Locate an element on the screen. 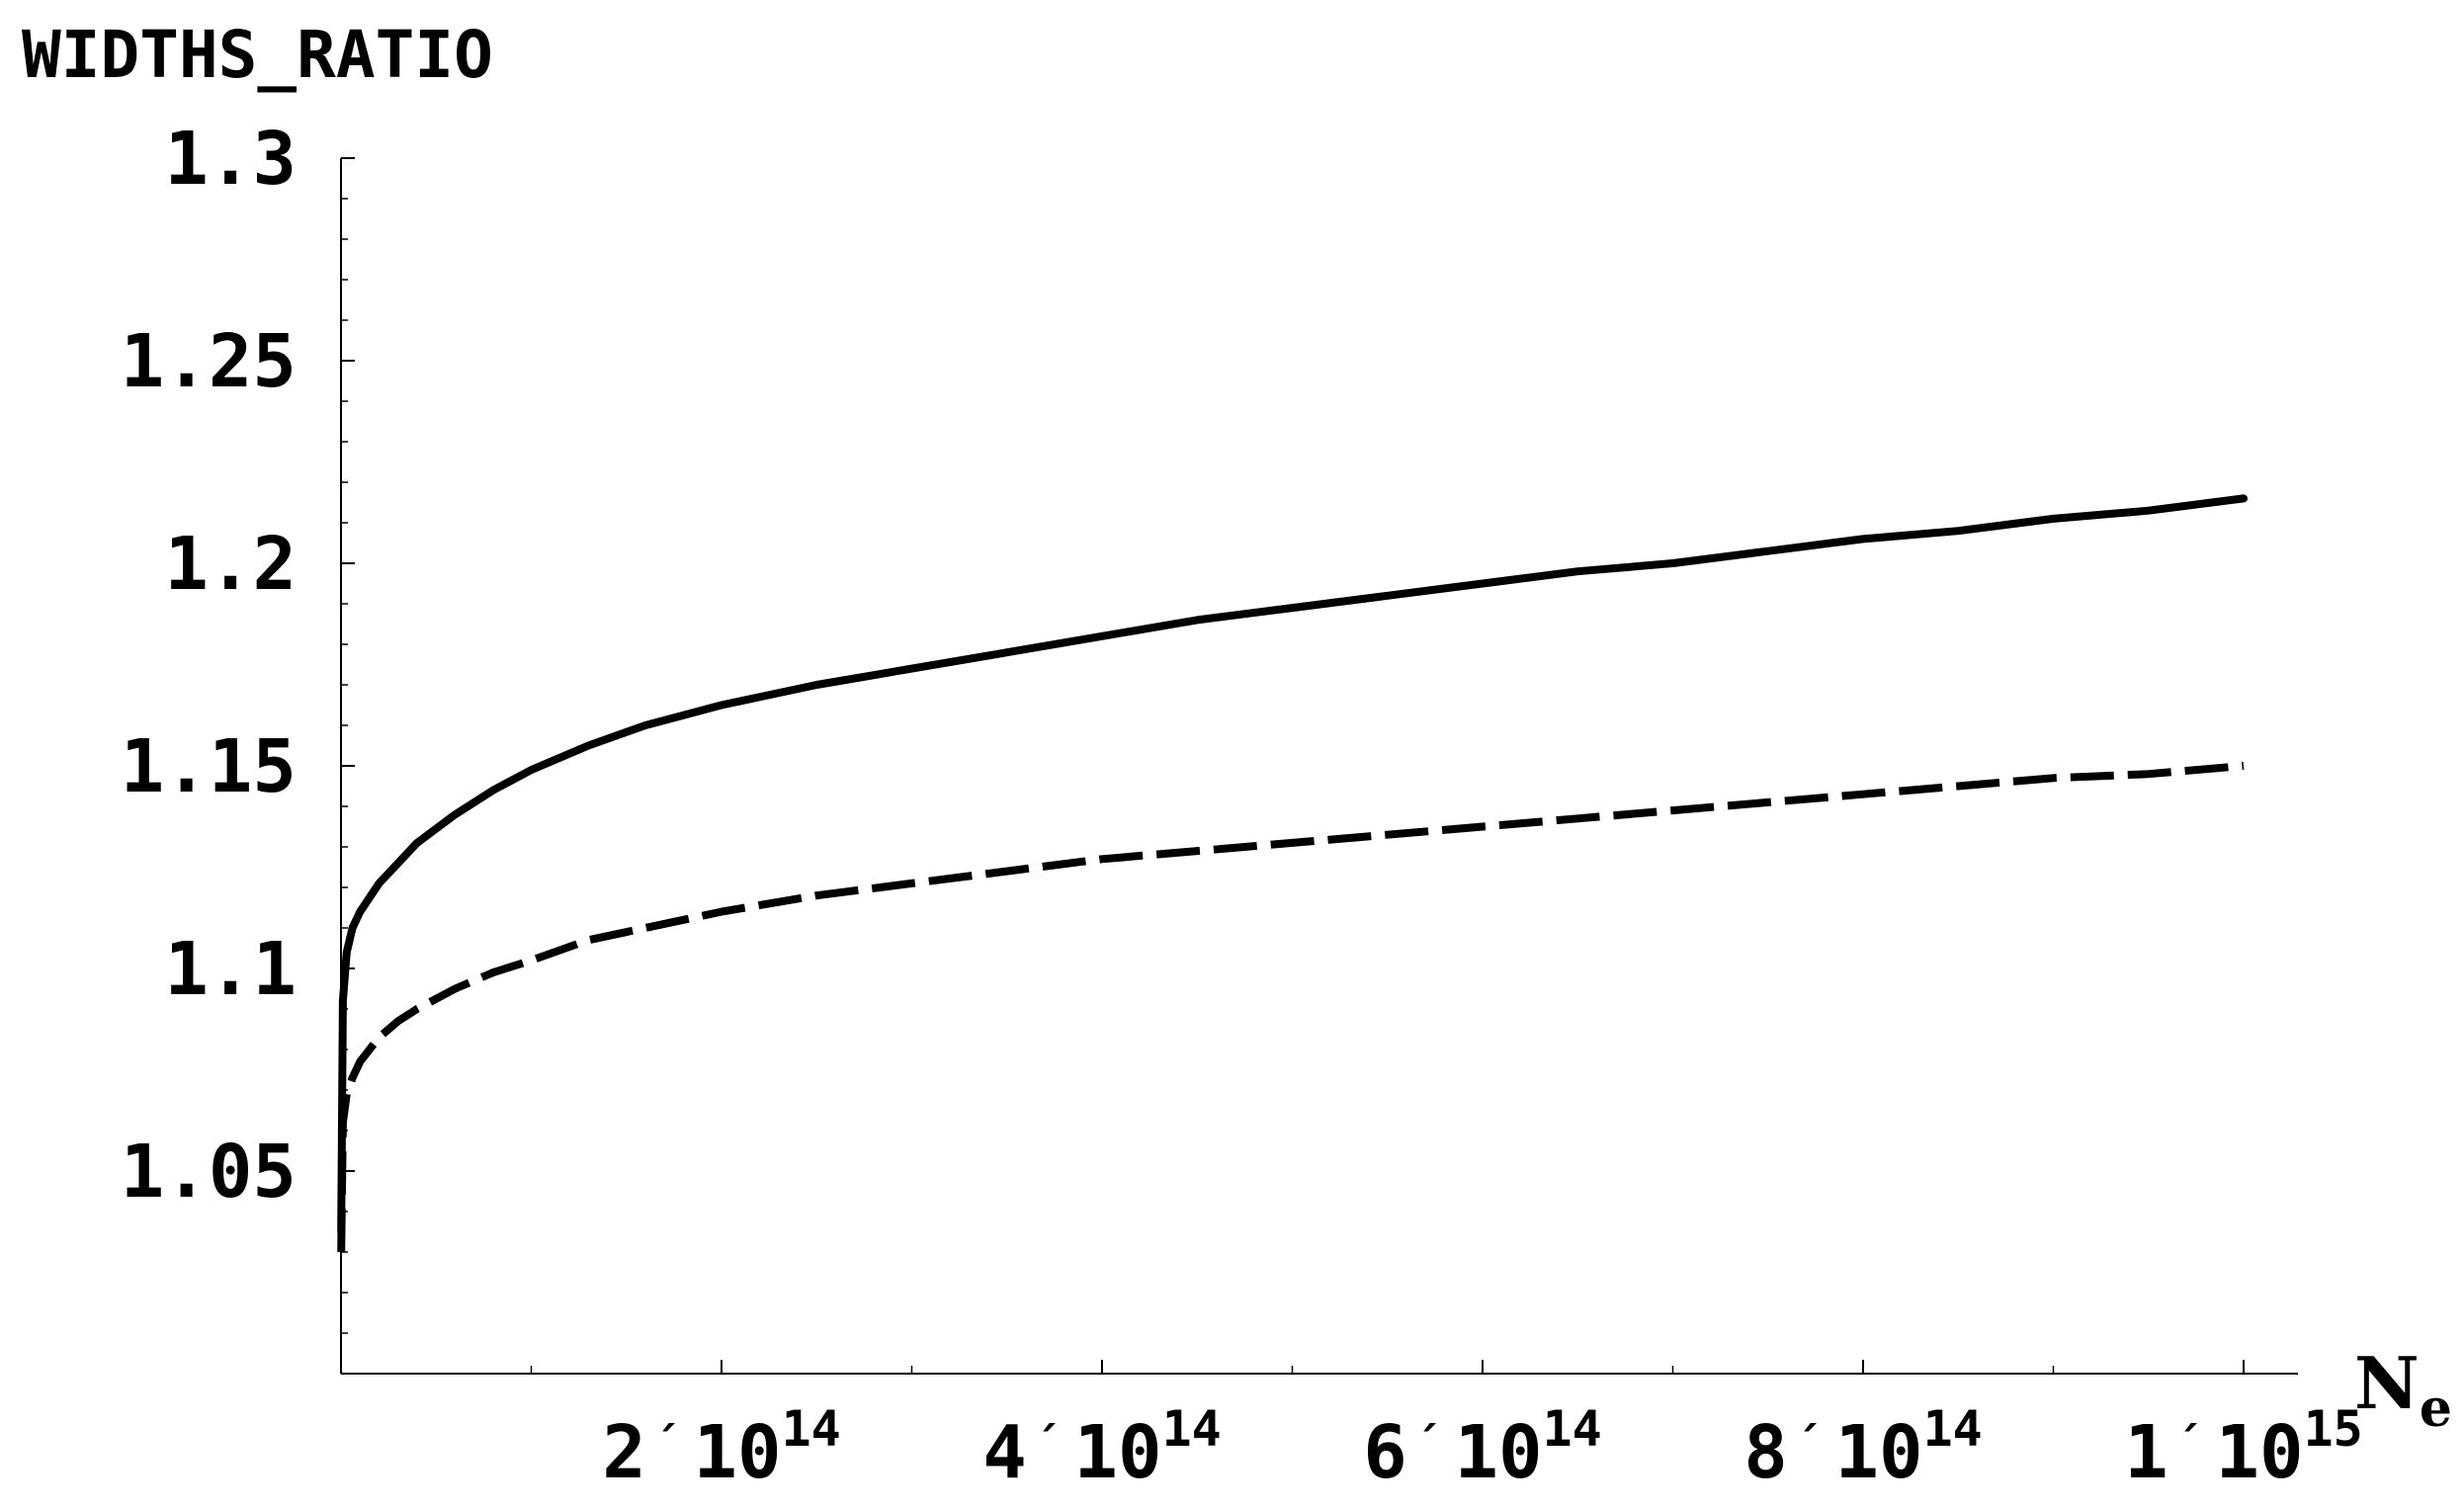  y-tick-label: 1.15 is located at coordinates (209, 766).